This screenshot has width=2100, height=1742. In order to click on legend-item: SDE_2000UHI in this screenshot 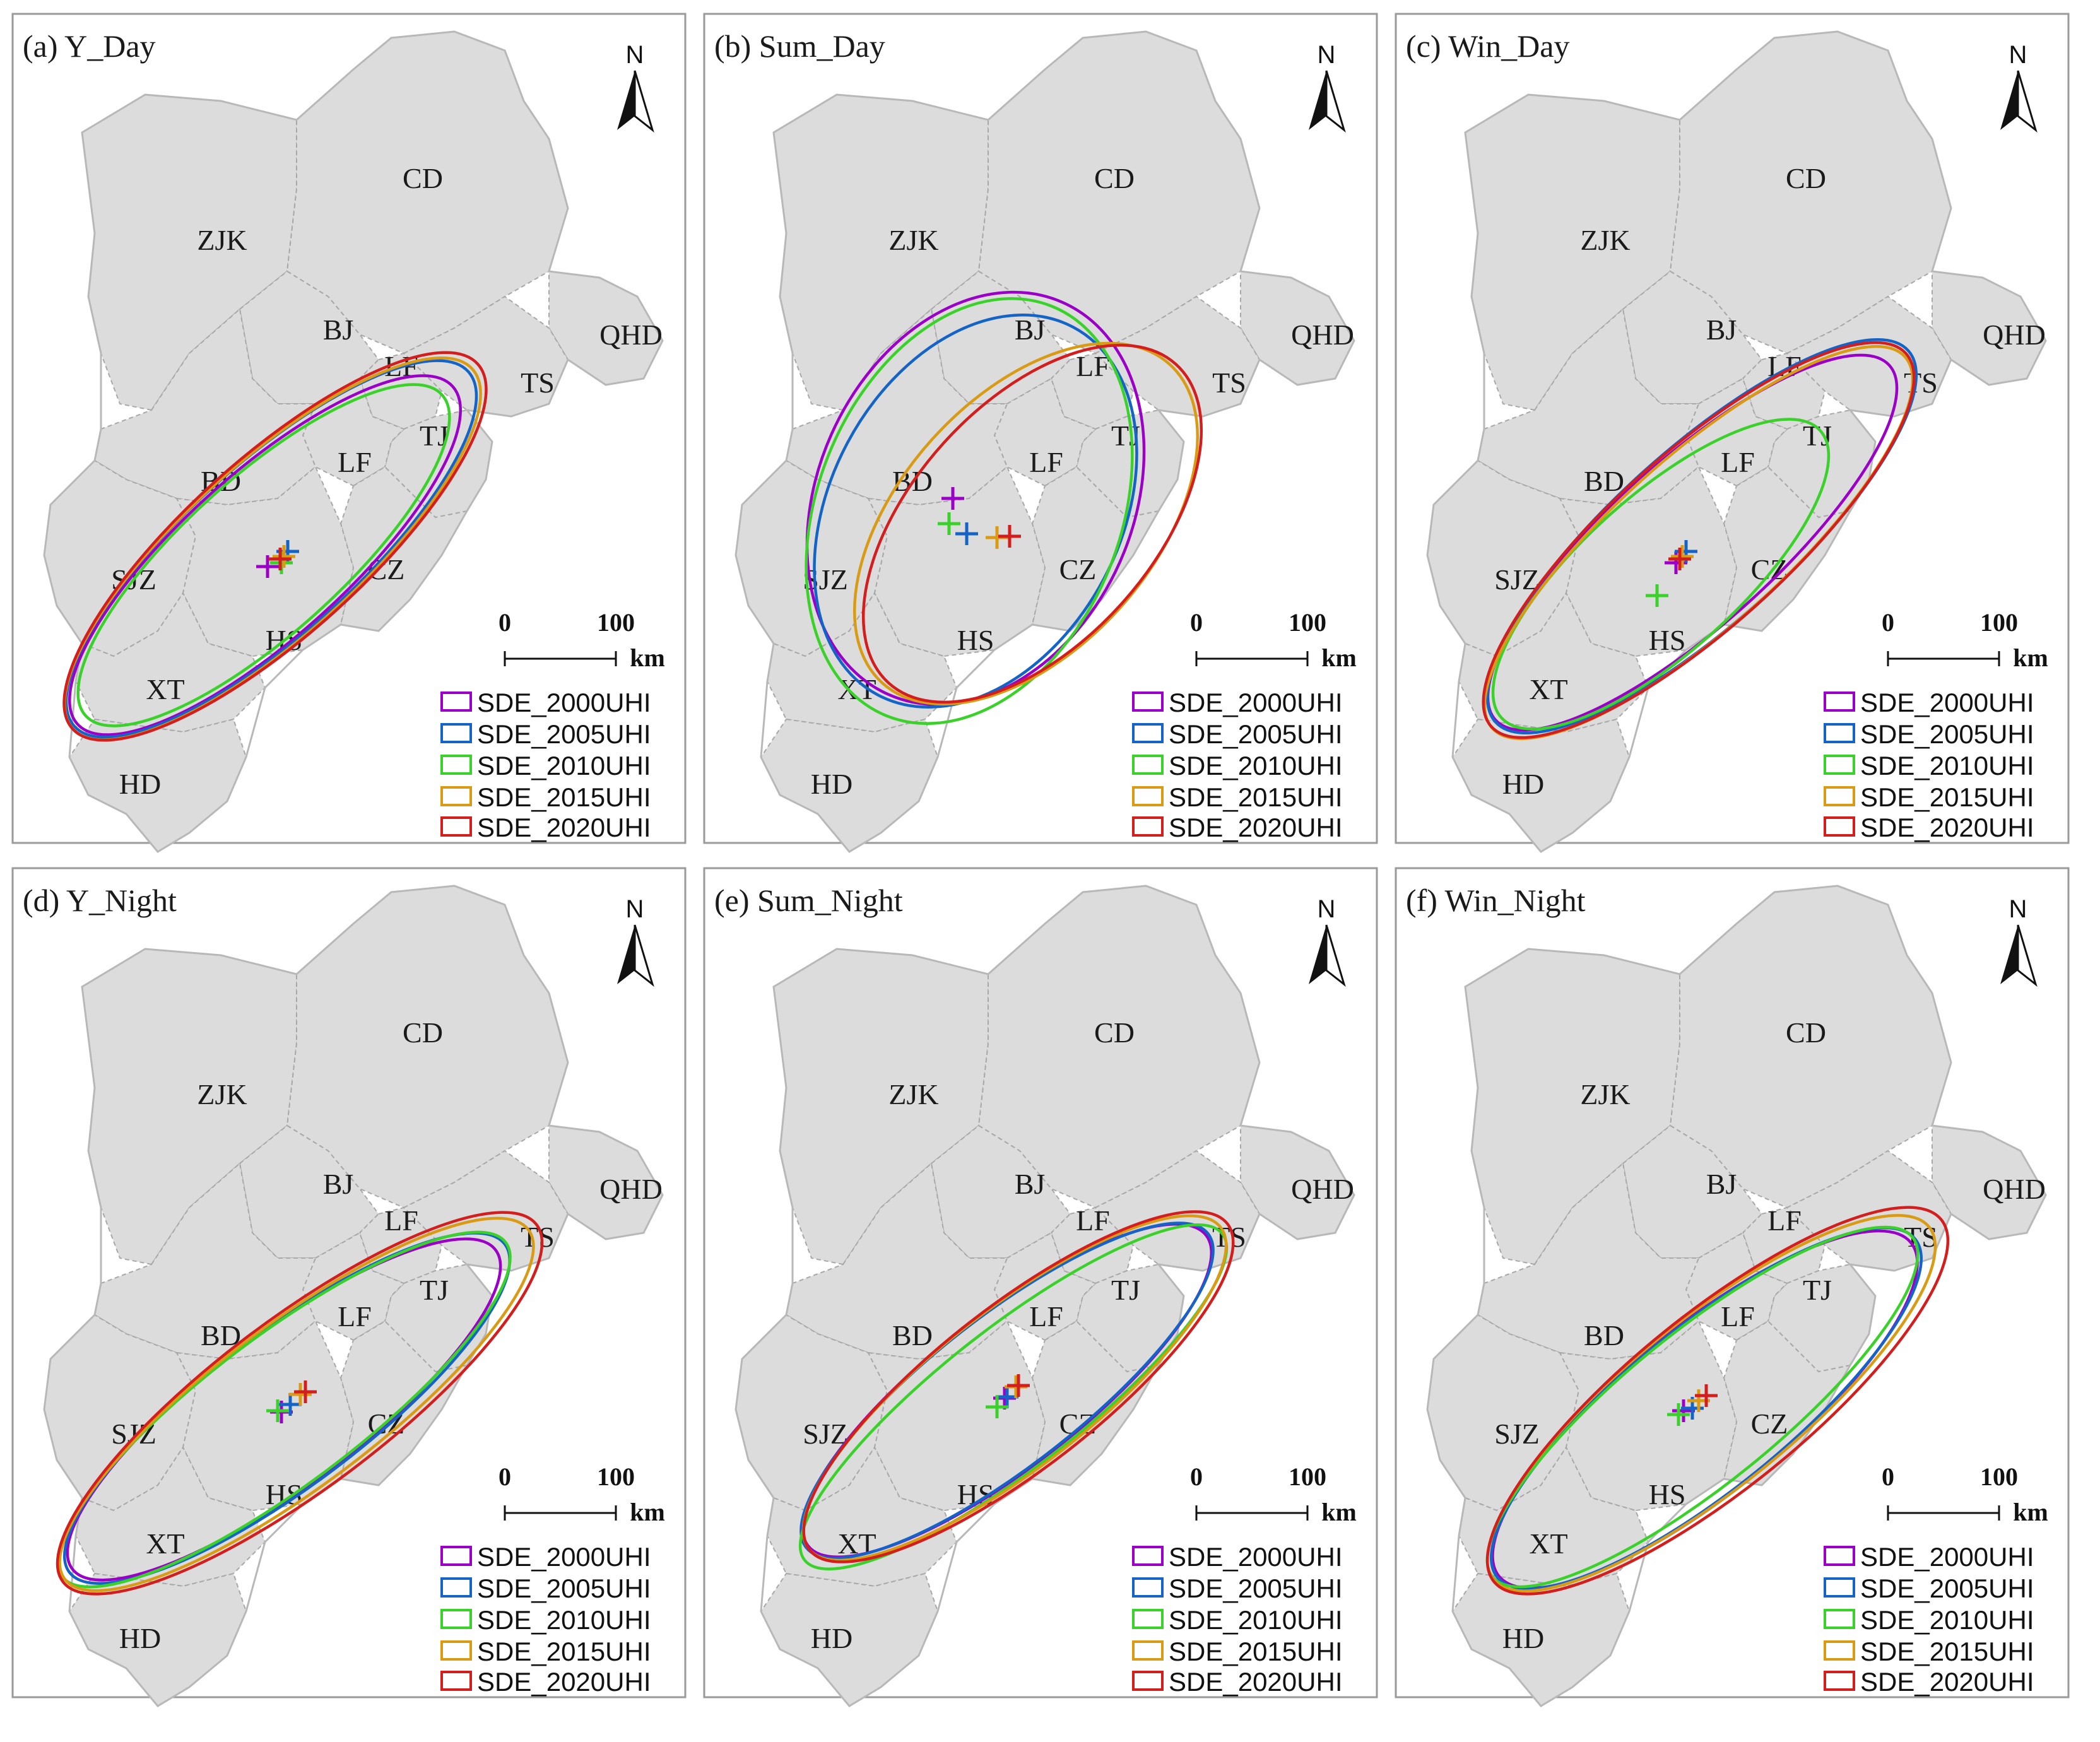, I will do `click(1237, 702)`.